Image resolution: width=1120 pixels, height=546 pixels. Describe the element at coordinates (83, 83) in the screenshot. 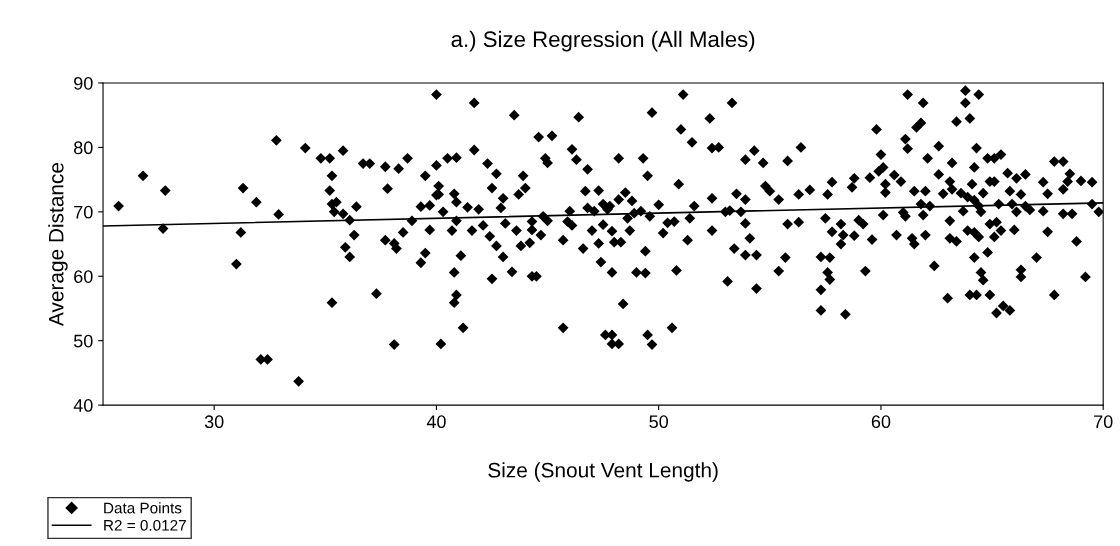

I see `y-tick-label: 90` at that location.